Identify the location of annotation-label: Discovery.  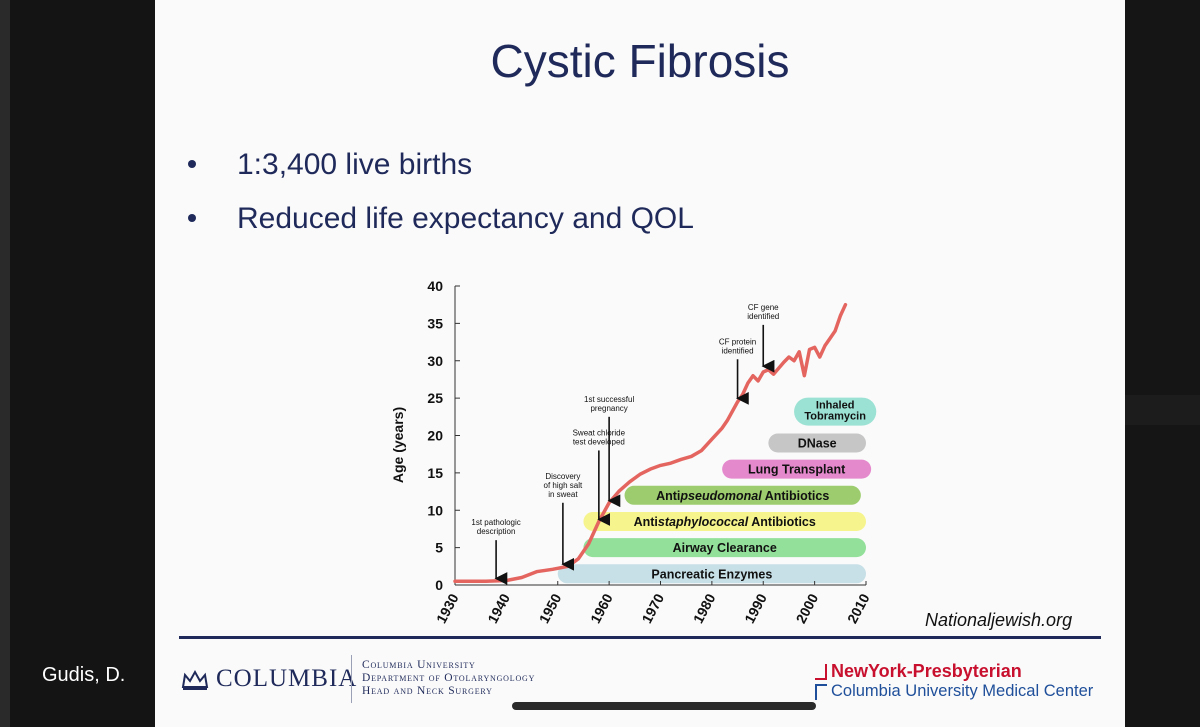
(562, 476).